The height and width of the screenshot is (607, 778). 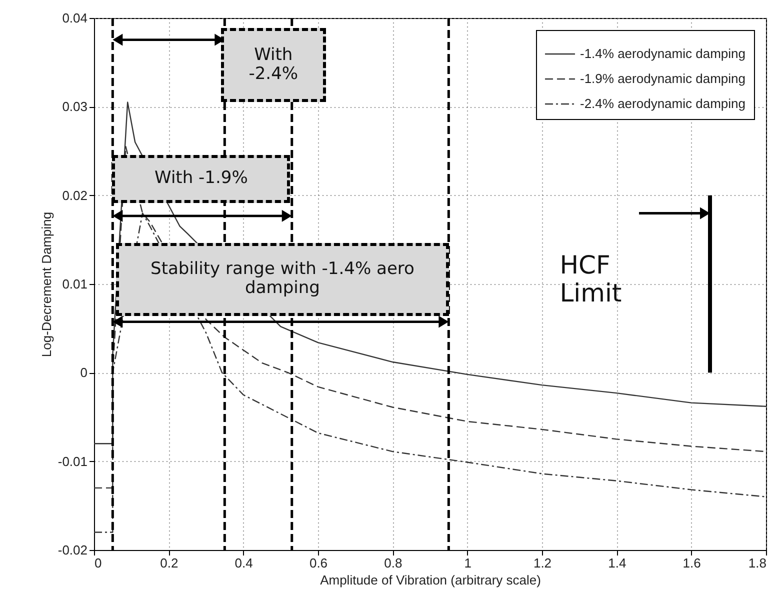 What do you see at coordinates (468, 563) in the screenshot?
I see `x-tick-label: 1` at bounding box center [468, 563].